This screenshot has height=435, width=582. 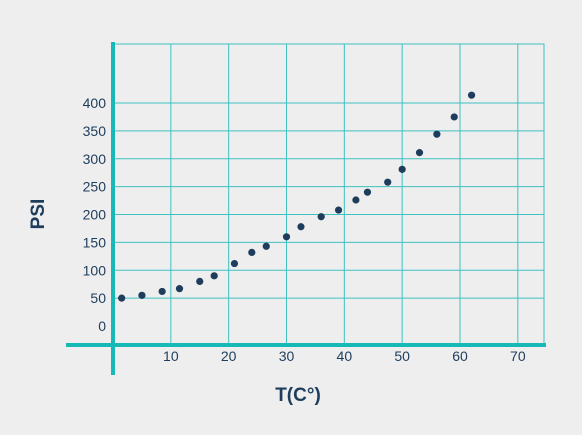 I want to click on y-tick-label: 100, so click(x=95, y=270).